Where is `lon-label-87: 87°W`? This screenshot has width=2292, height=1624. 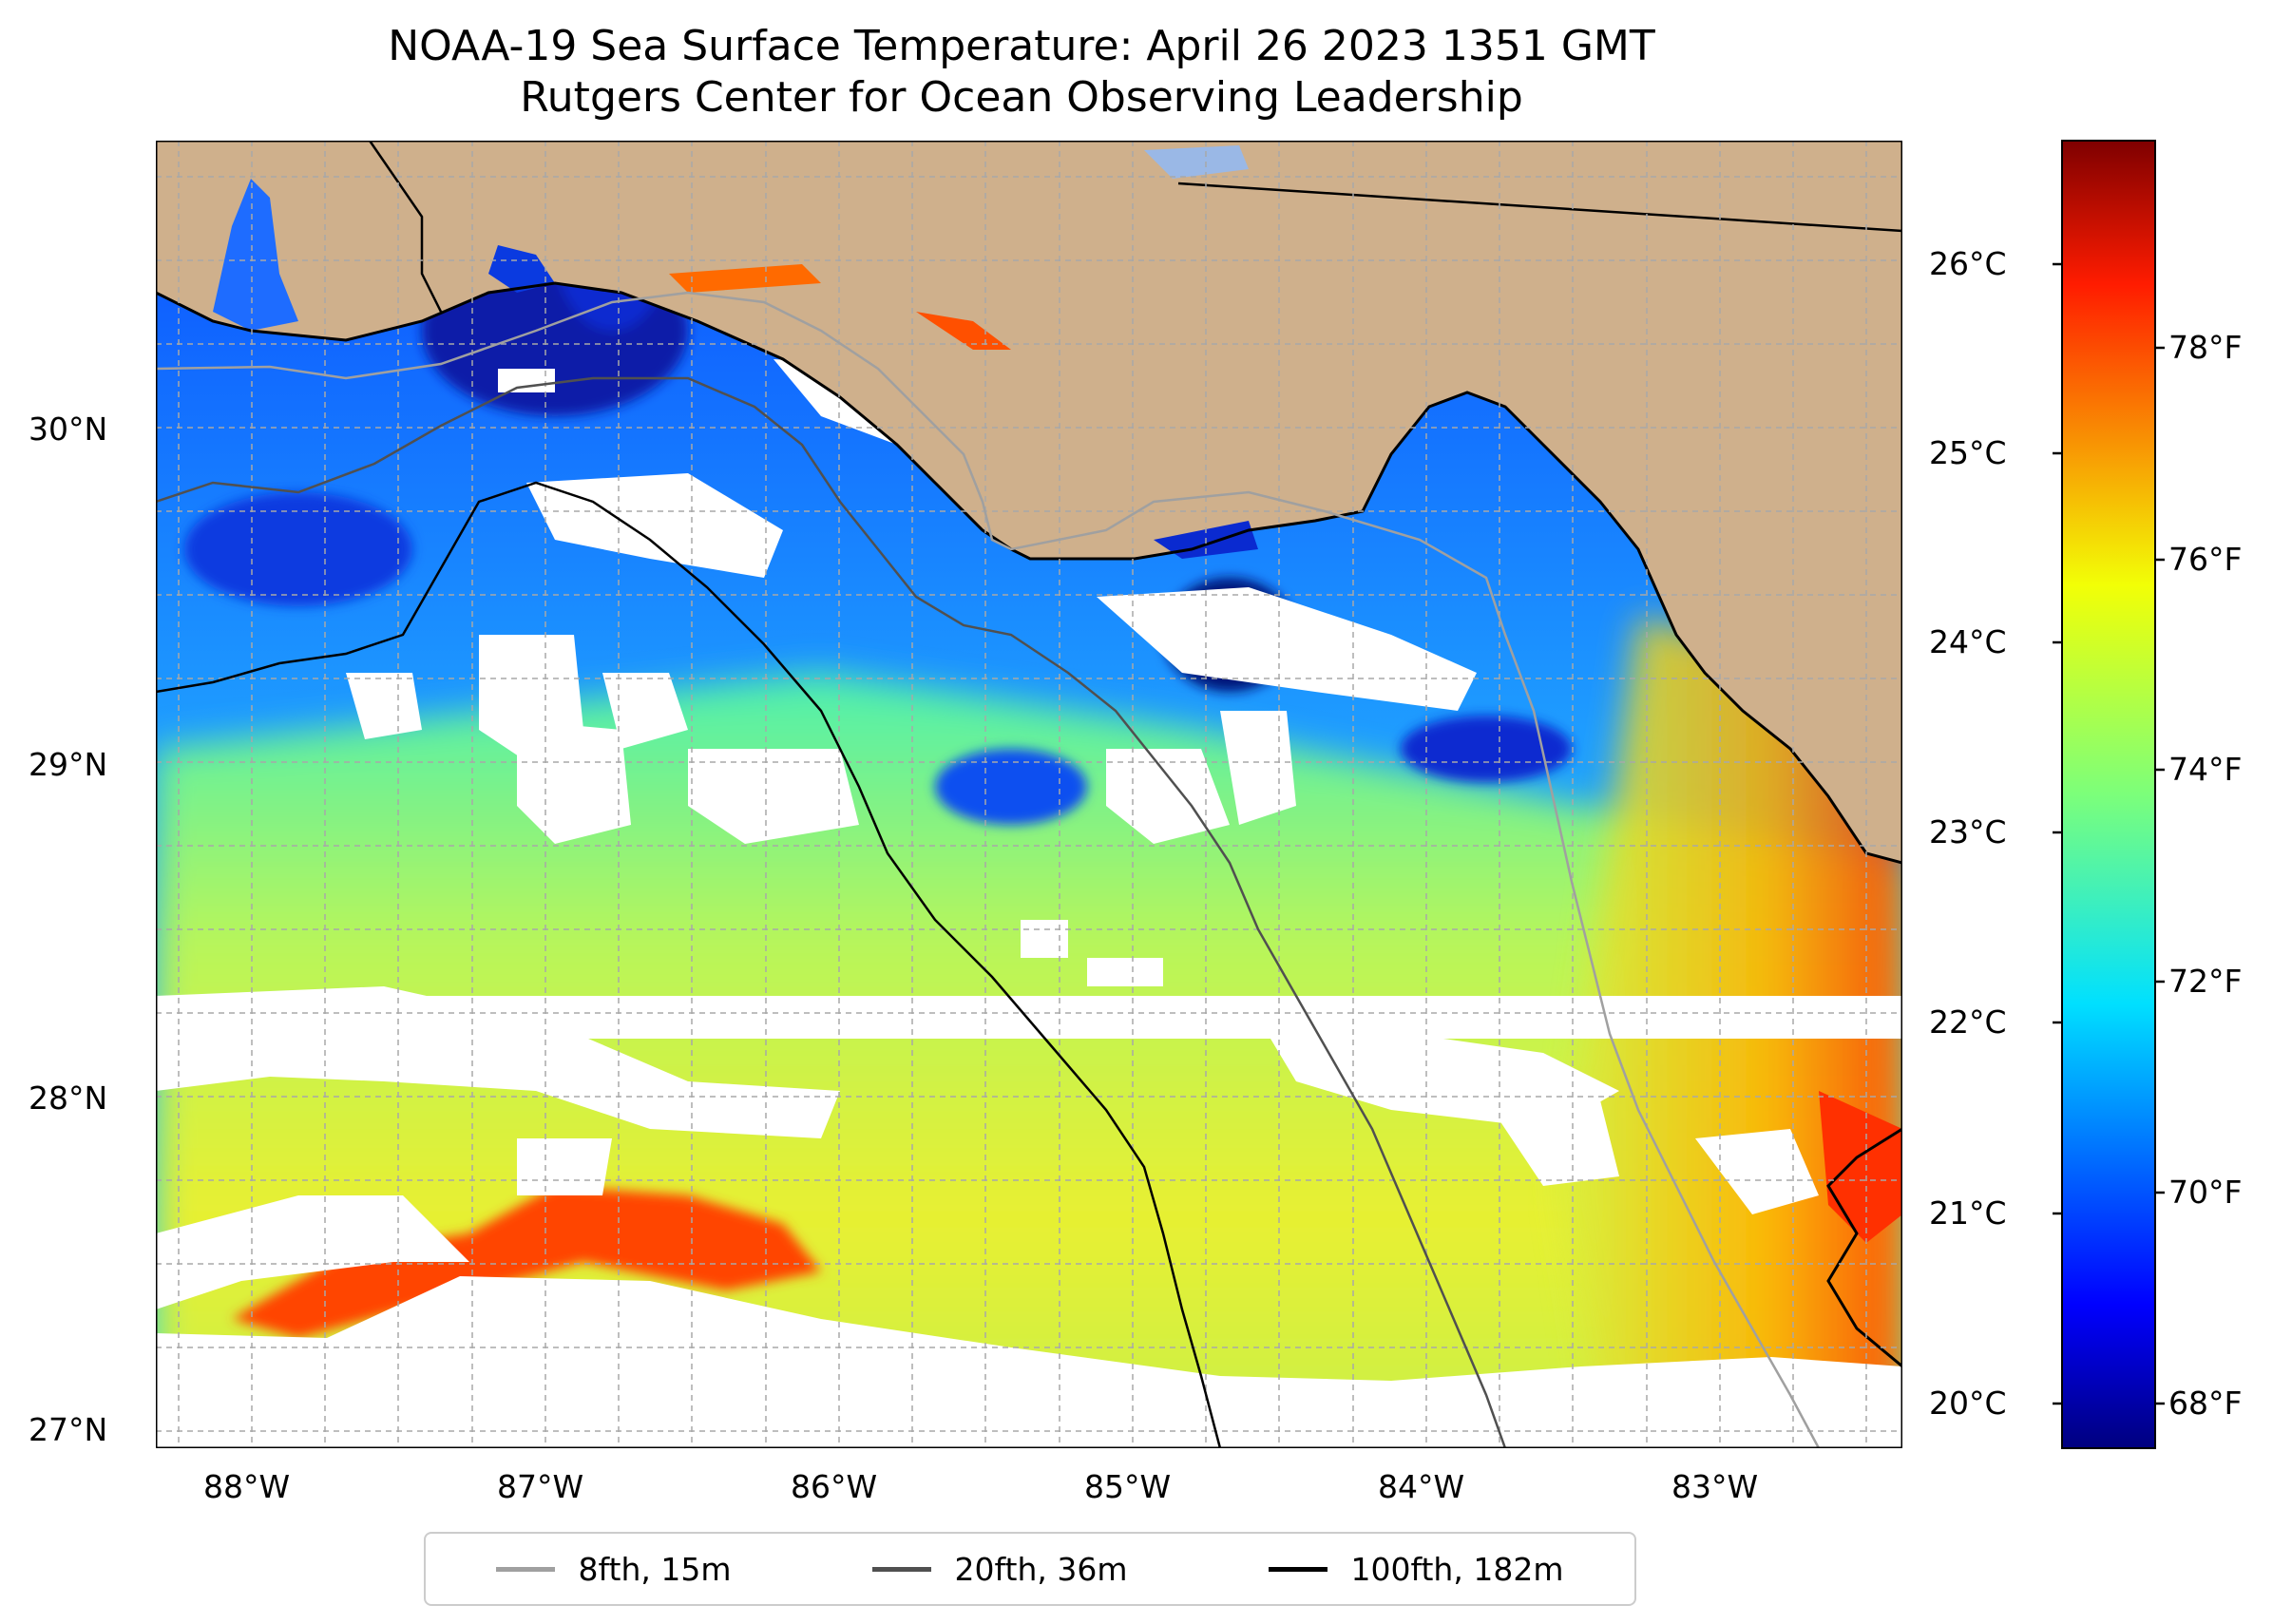 lon-label-87: 87°W is located at coordinates (540, 1486).